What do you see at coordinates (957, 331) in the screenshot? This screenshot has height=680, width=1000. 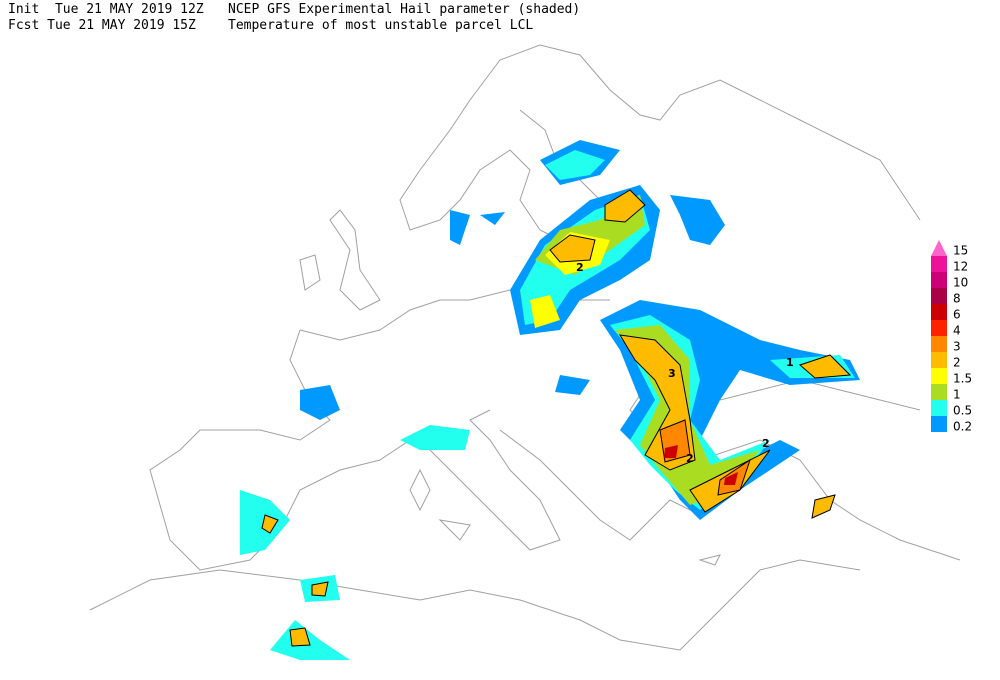 I see `colorbar-label: 4` at bounding box center [957, 331].